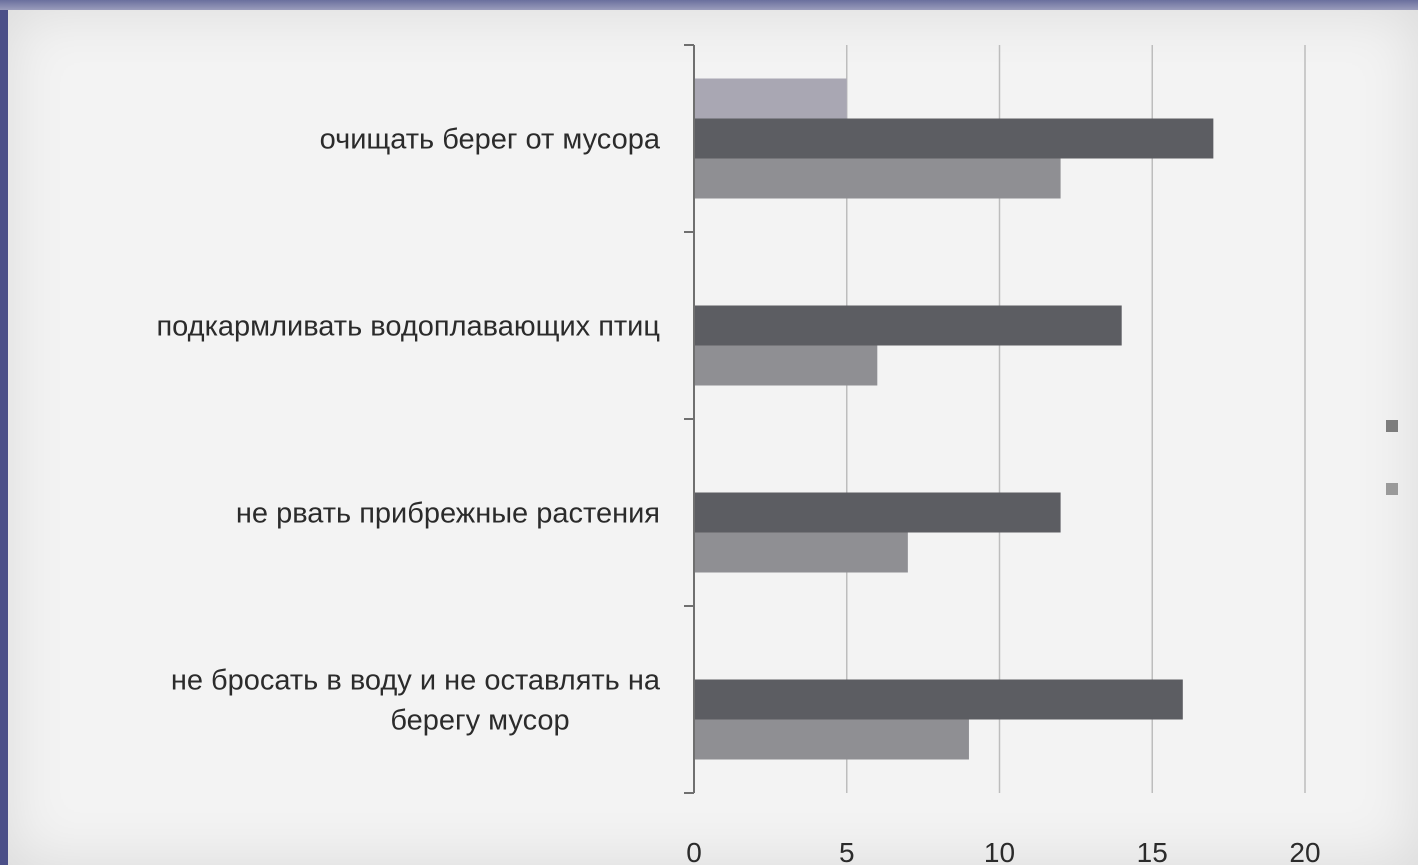 This screenshot has width=1418, height=865. I want to click on category-label: не рвать прибрежные растения, so click(448, 514).